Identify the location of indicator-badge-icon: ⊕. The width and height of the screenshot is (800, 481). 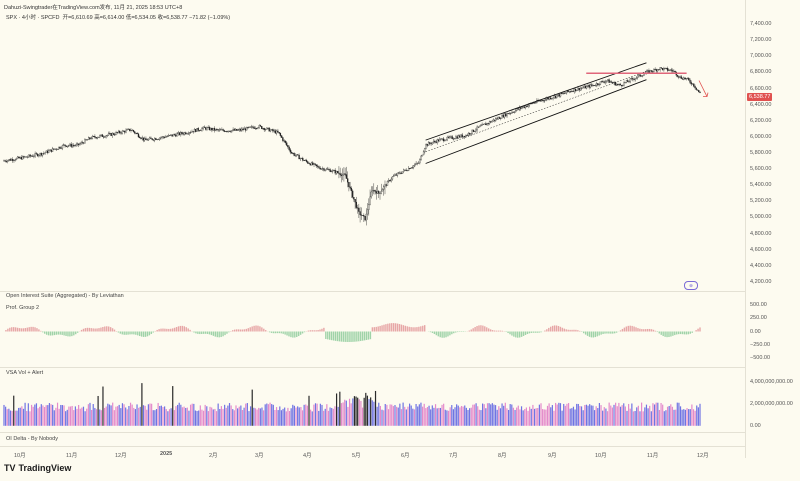
(691, 285).